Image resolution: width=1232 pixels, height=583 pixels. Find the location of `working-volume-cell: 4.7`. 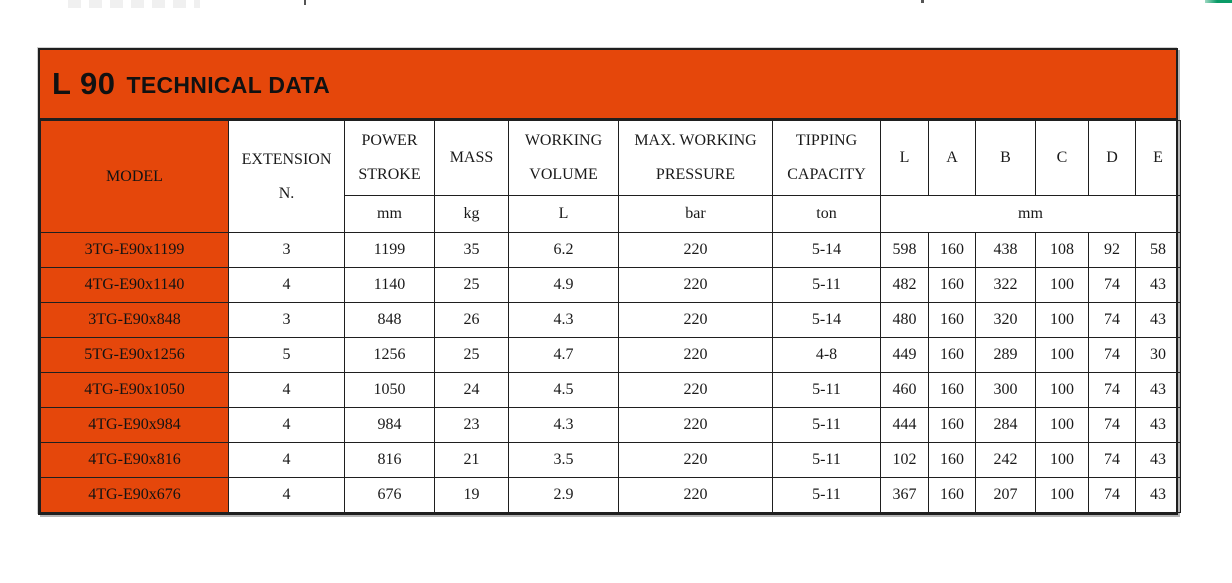

working-volume-cell: 4.7 is located at coordinates (563, 355).